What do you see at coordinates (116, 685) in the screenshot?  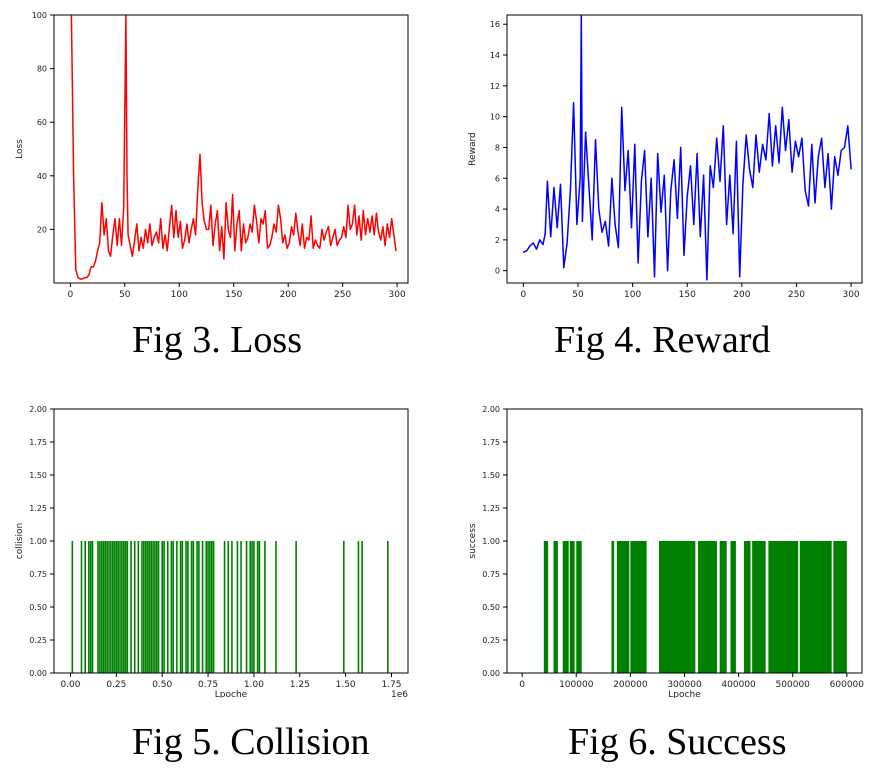 I see `collision-x-tick-label: 0.25` at bounding box center [116, 685].